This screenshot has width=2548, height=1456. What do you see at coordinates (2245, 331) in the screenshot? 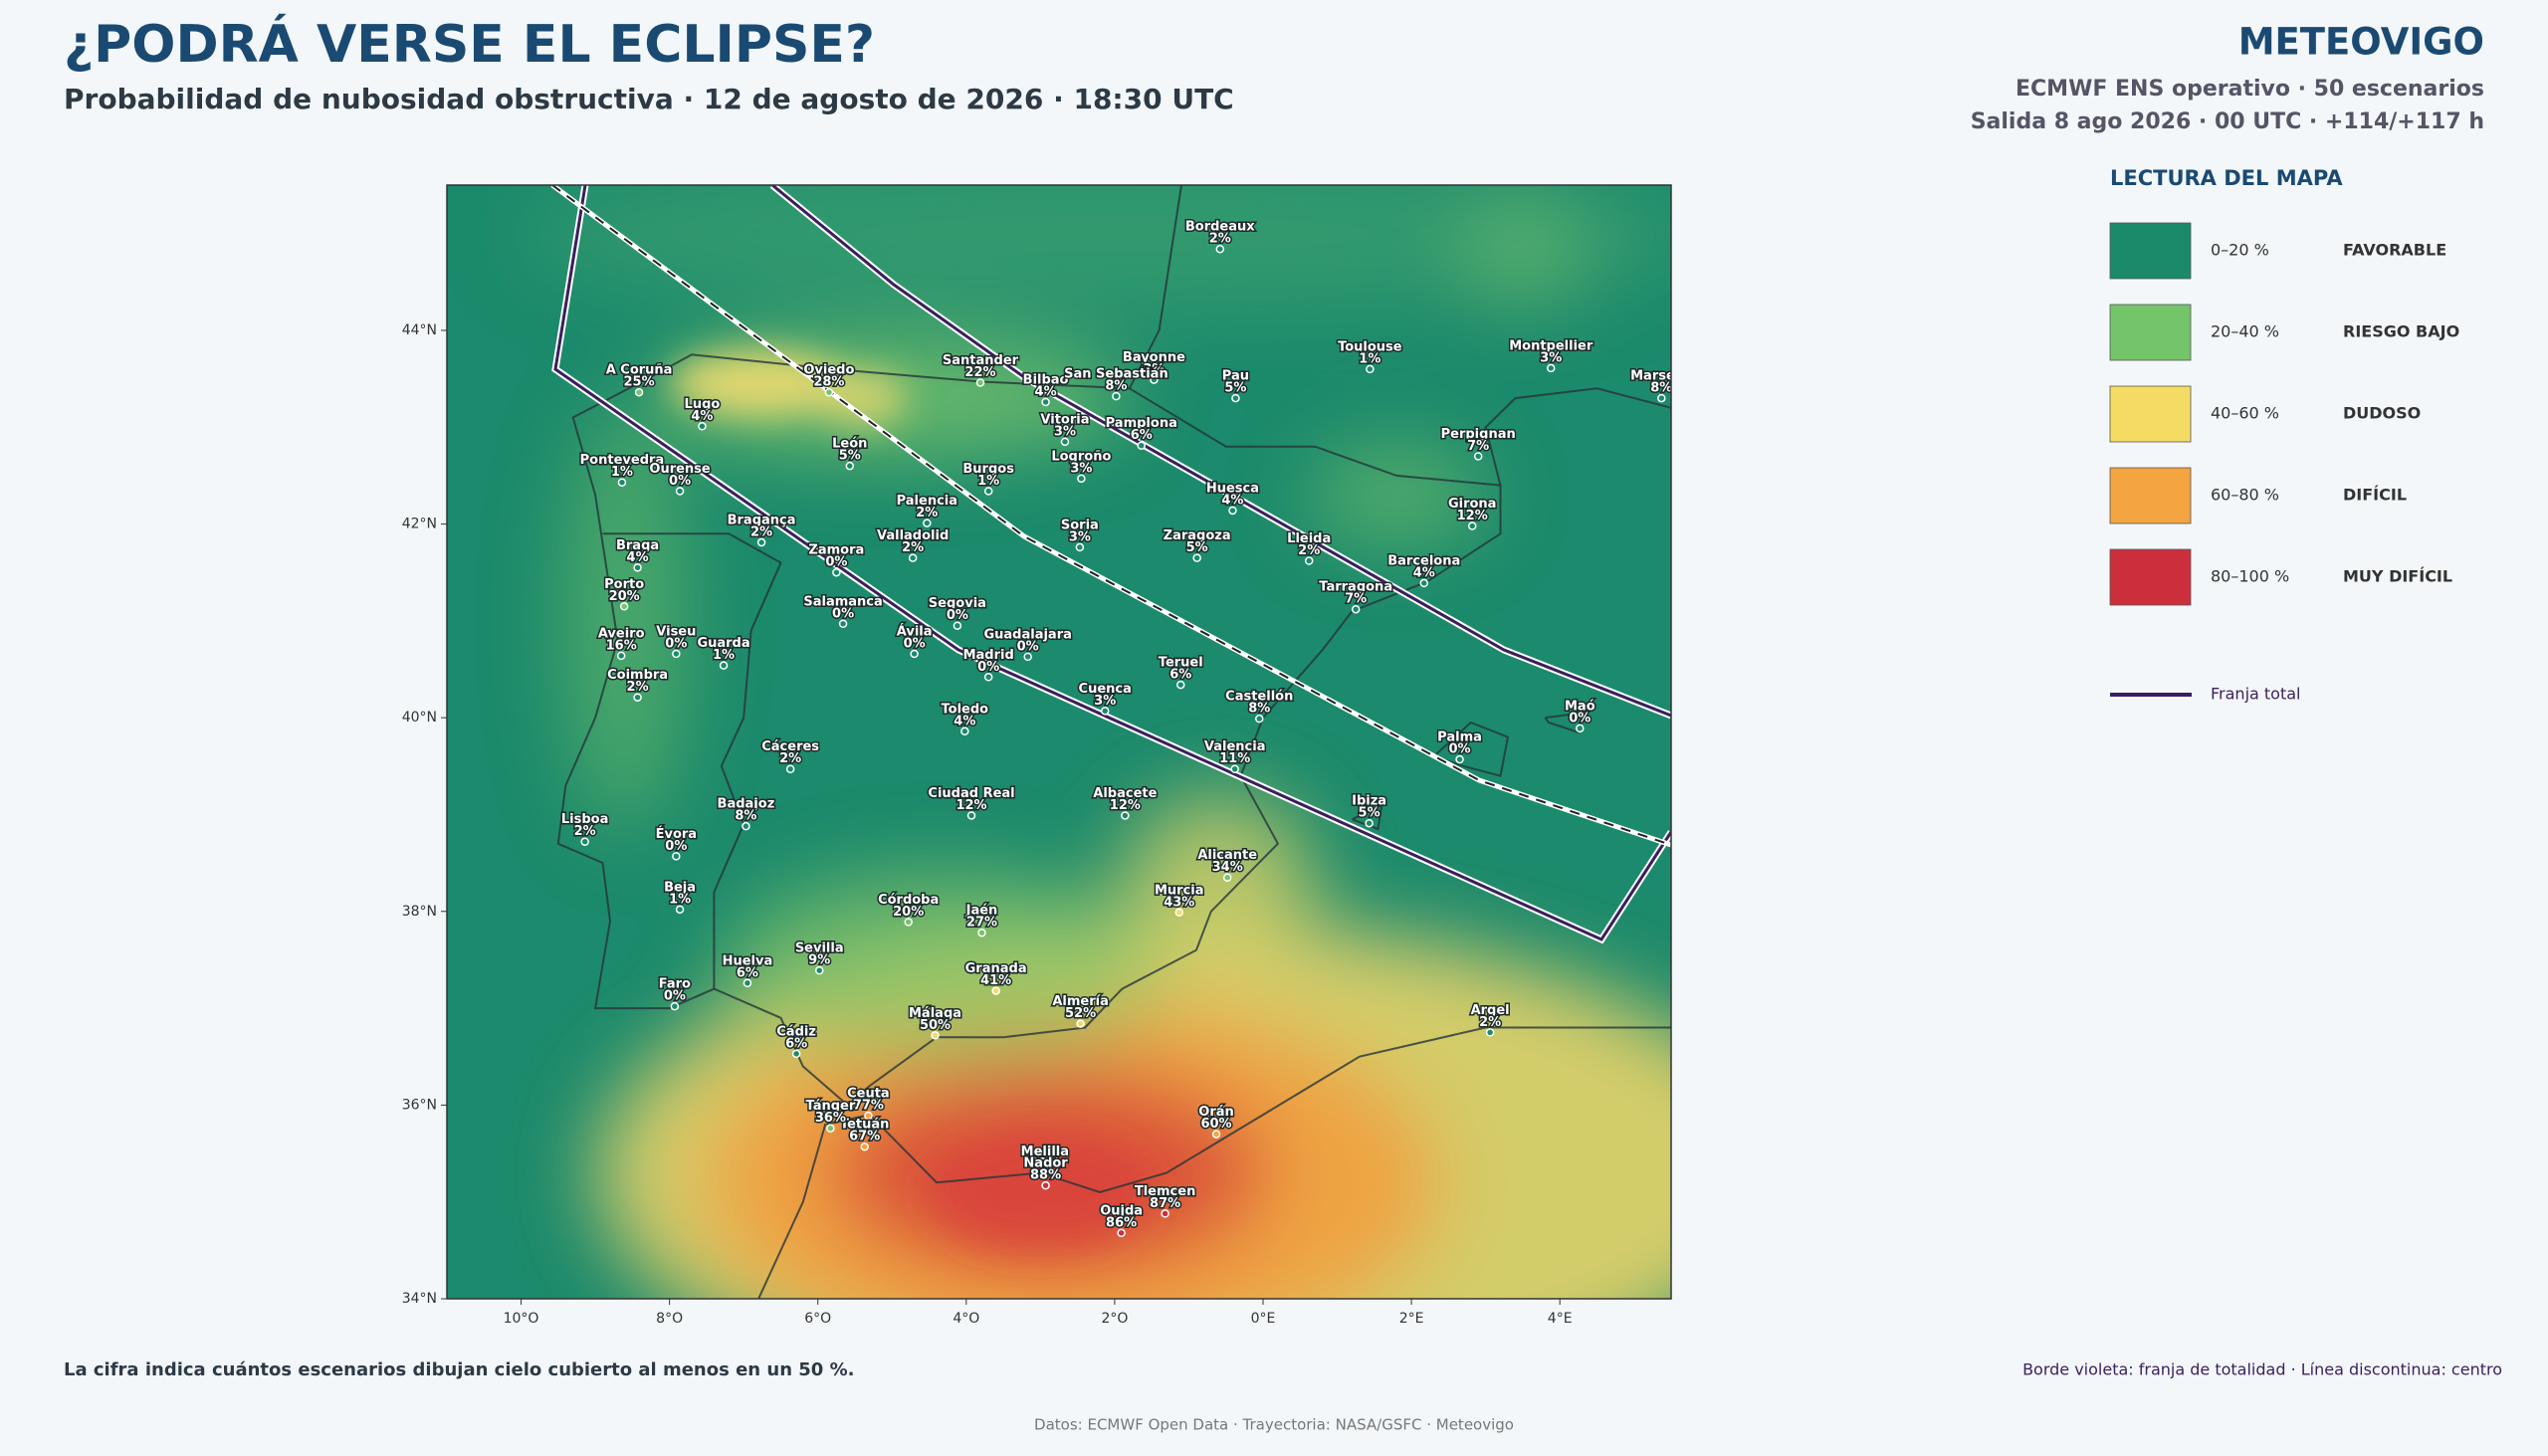
I see `legend-range: 20–40 %` at bounding box center [2245, 331].